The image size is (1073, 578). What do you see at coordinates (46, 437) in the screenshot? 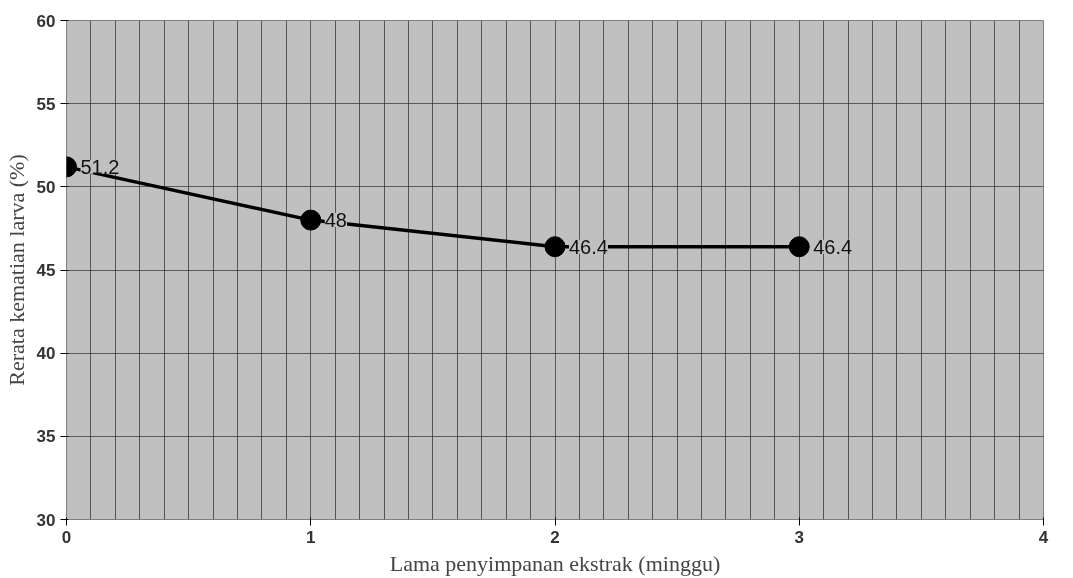
I see `y-tick-label: 35` at bounding box center [46, 437].